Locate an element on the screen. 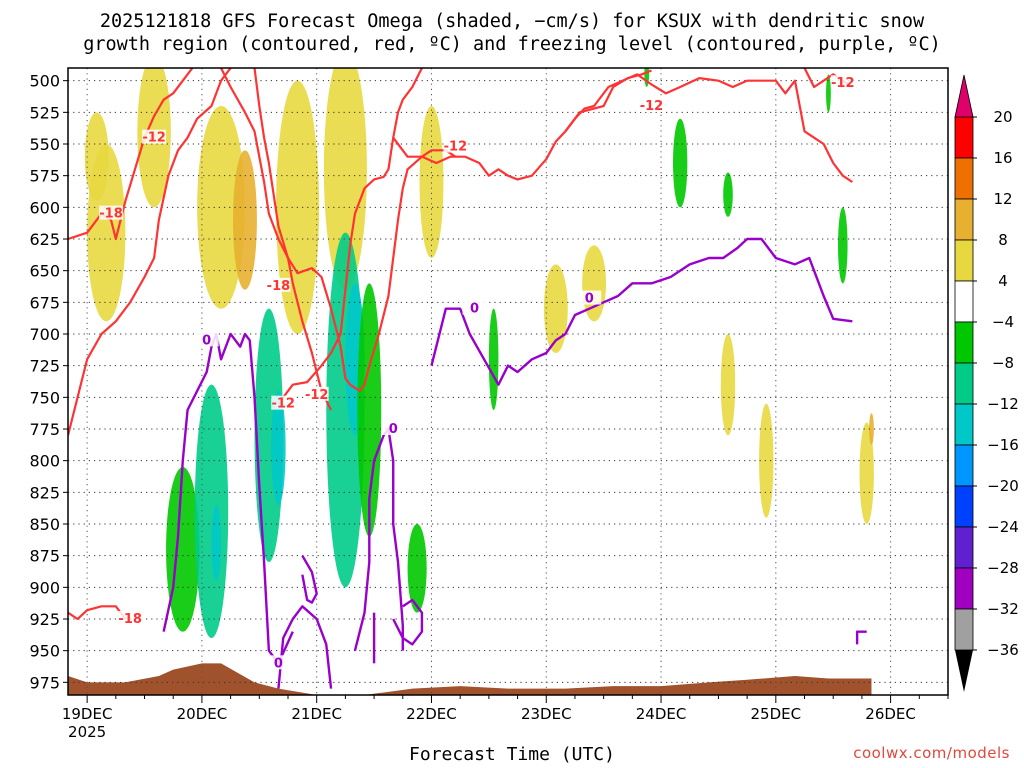 This screenshot has height=768, width=1024. y-tick-label-900: 900 is located at coordinates (44, 587).